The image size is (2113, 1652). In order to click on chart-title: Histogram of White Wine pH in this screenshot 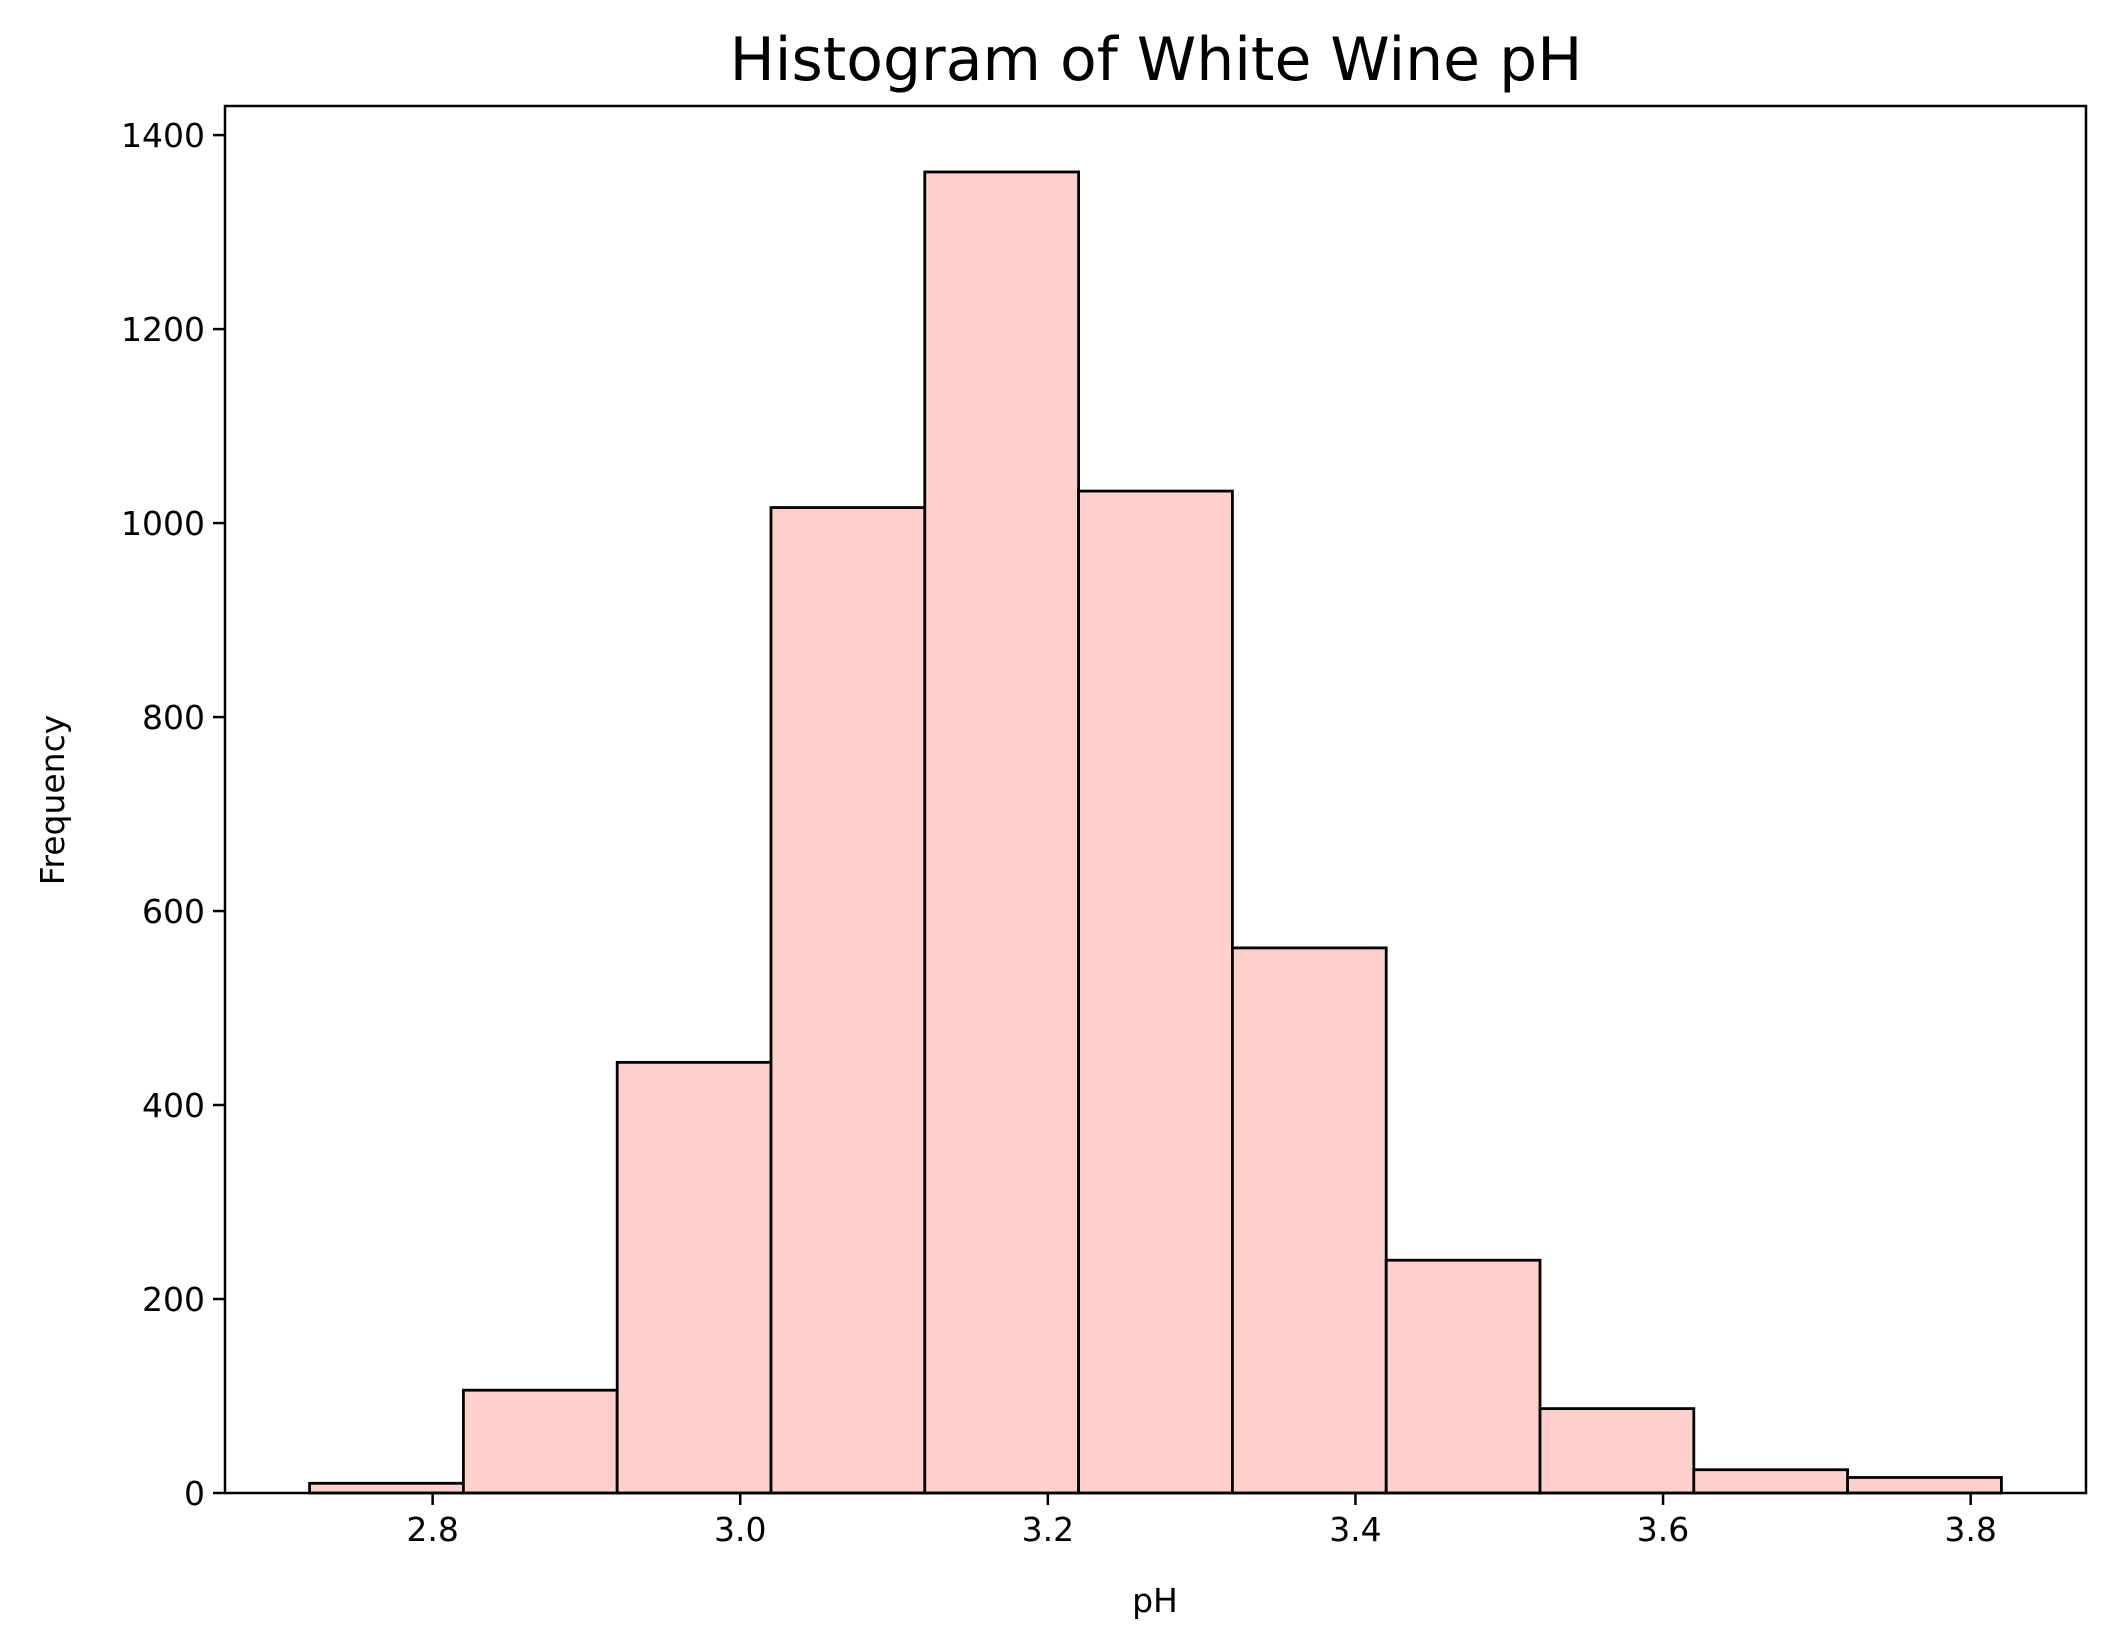, I will do `click(1156, 60)`.